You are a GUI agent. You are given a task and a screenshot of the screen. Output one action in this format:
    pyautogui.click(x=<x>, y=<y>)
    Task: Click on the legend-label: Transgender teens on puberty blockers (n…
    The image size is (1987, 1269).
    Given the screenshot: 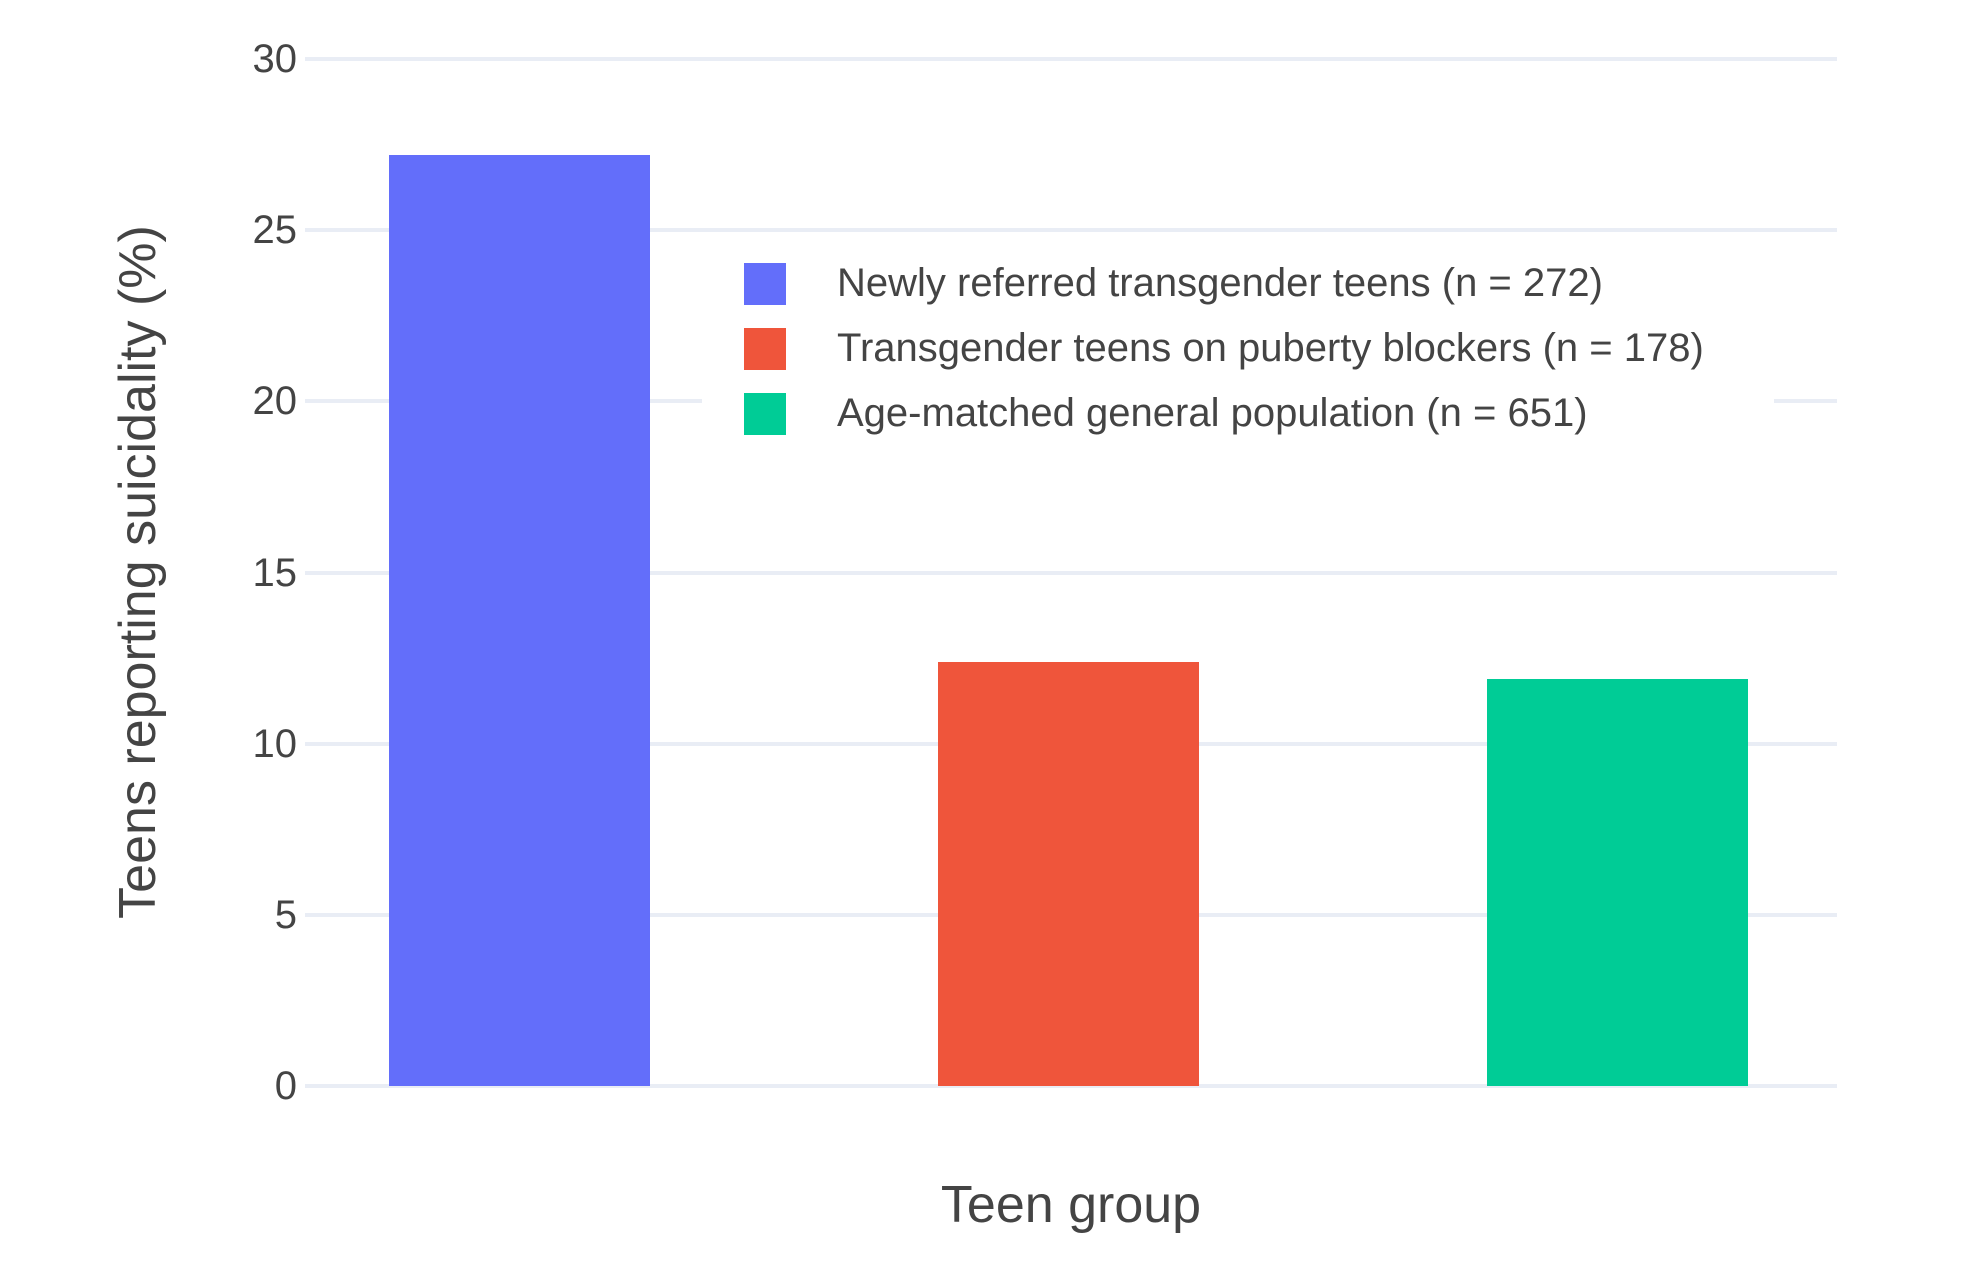 What is the action you would take?
    pyautogui.click(x=1270, y=348)
    